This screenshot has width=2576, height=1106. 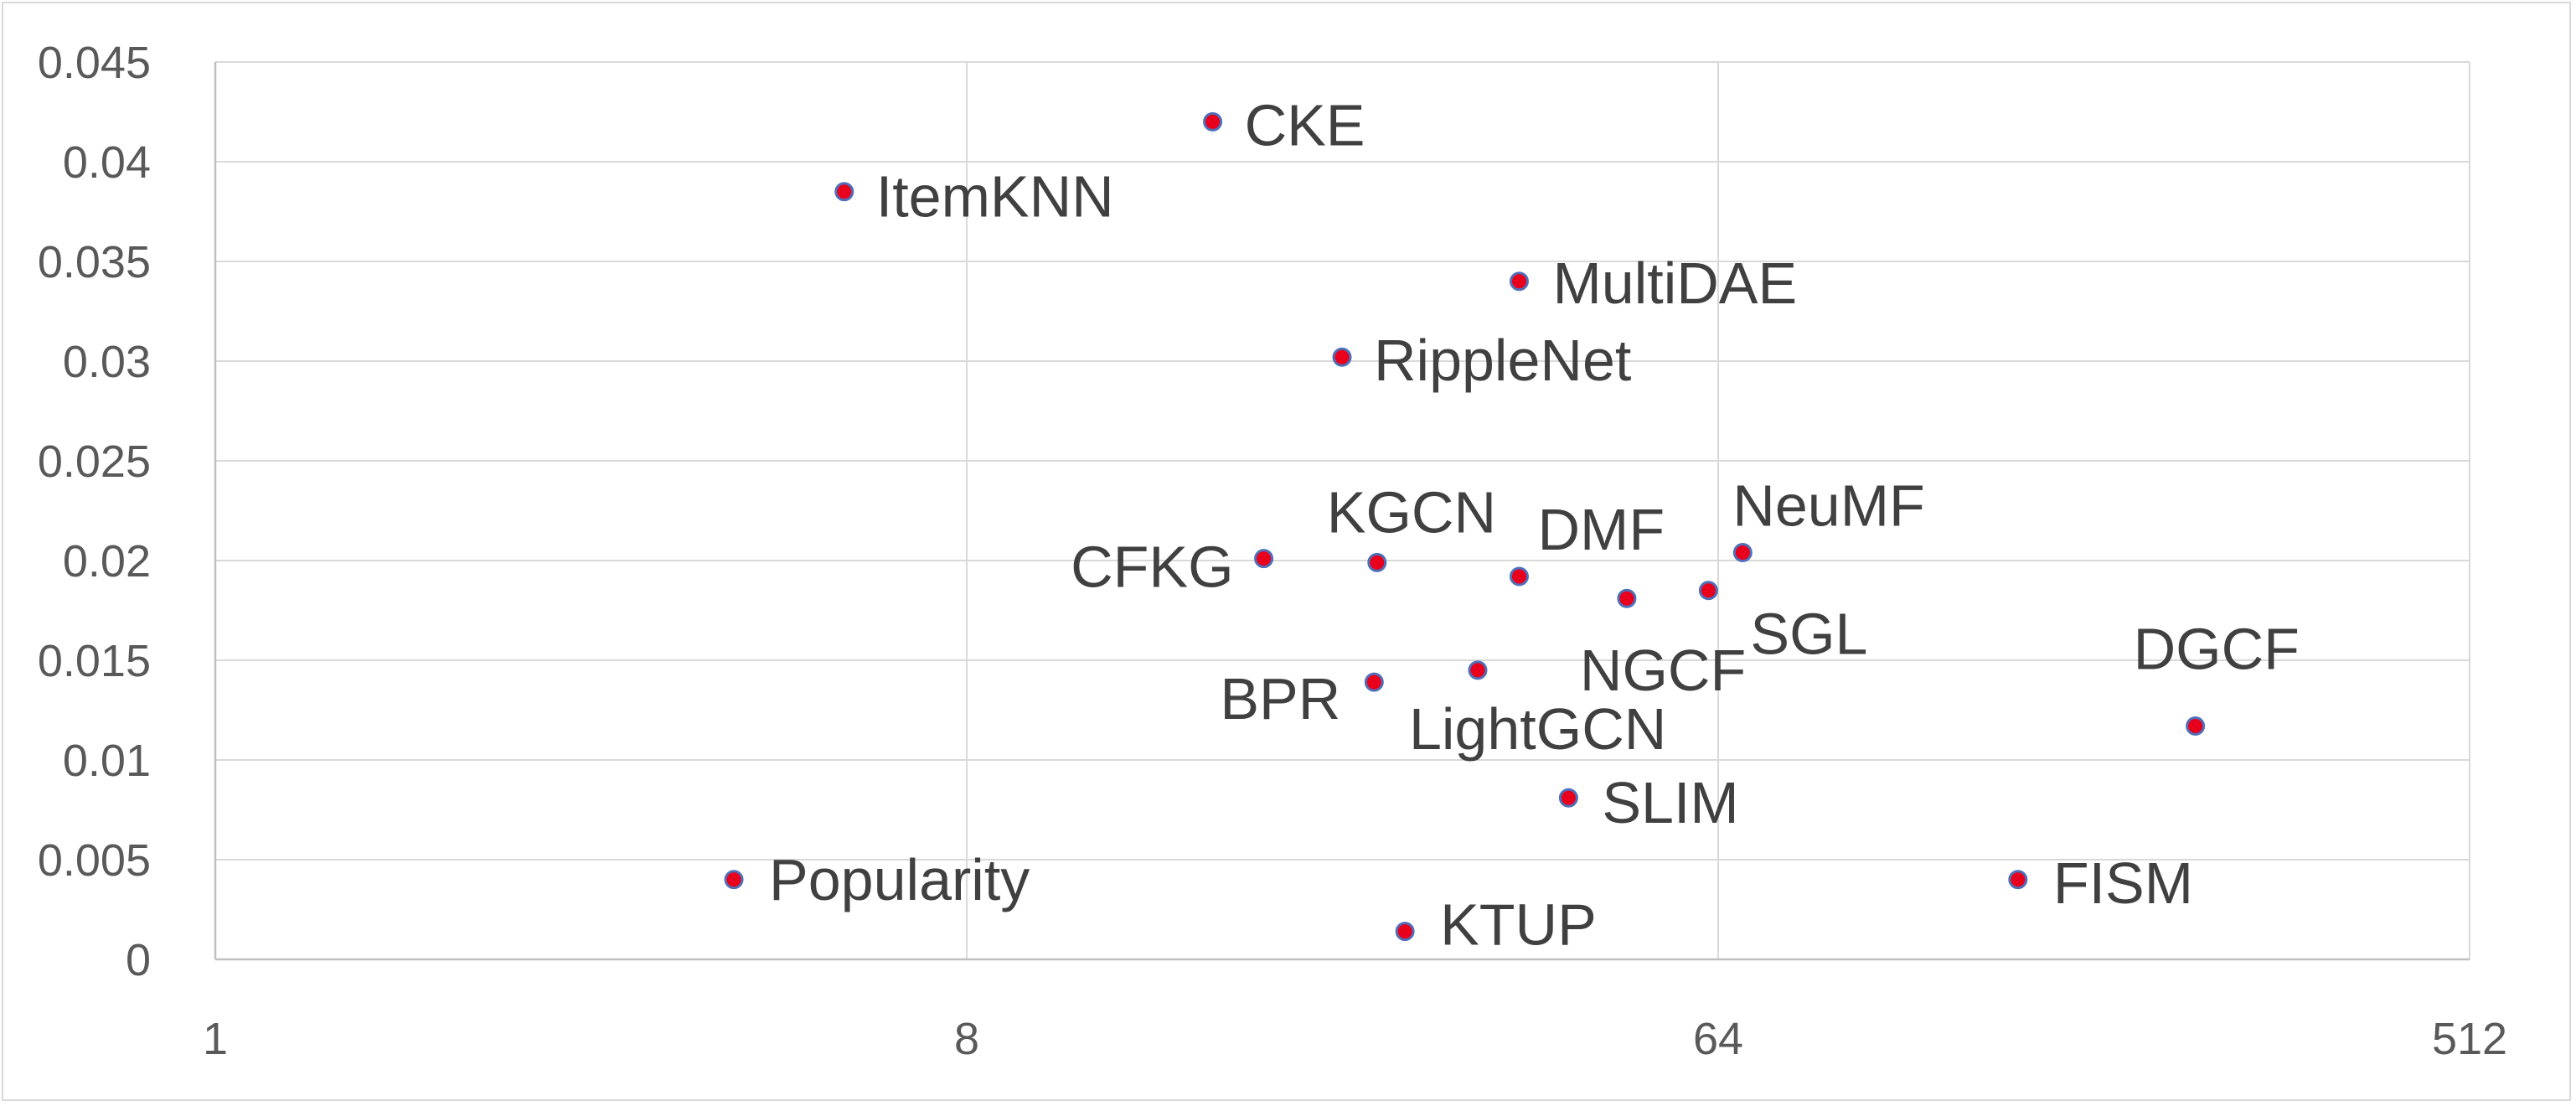 What do you see at coordinates (1670, 802) in the screenshot?
I see `point-label: SLIM` at bounding box center [1670, 802].